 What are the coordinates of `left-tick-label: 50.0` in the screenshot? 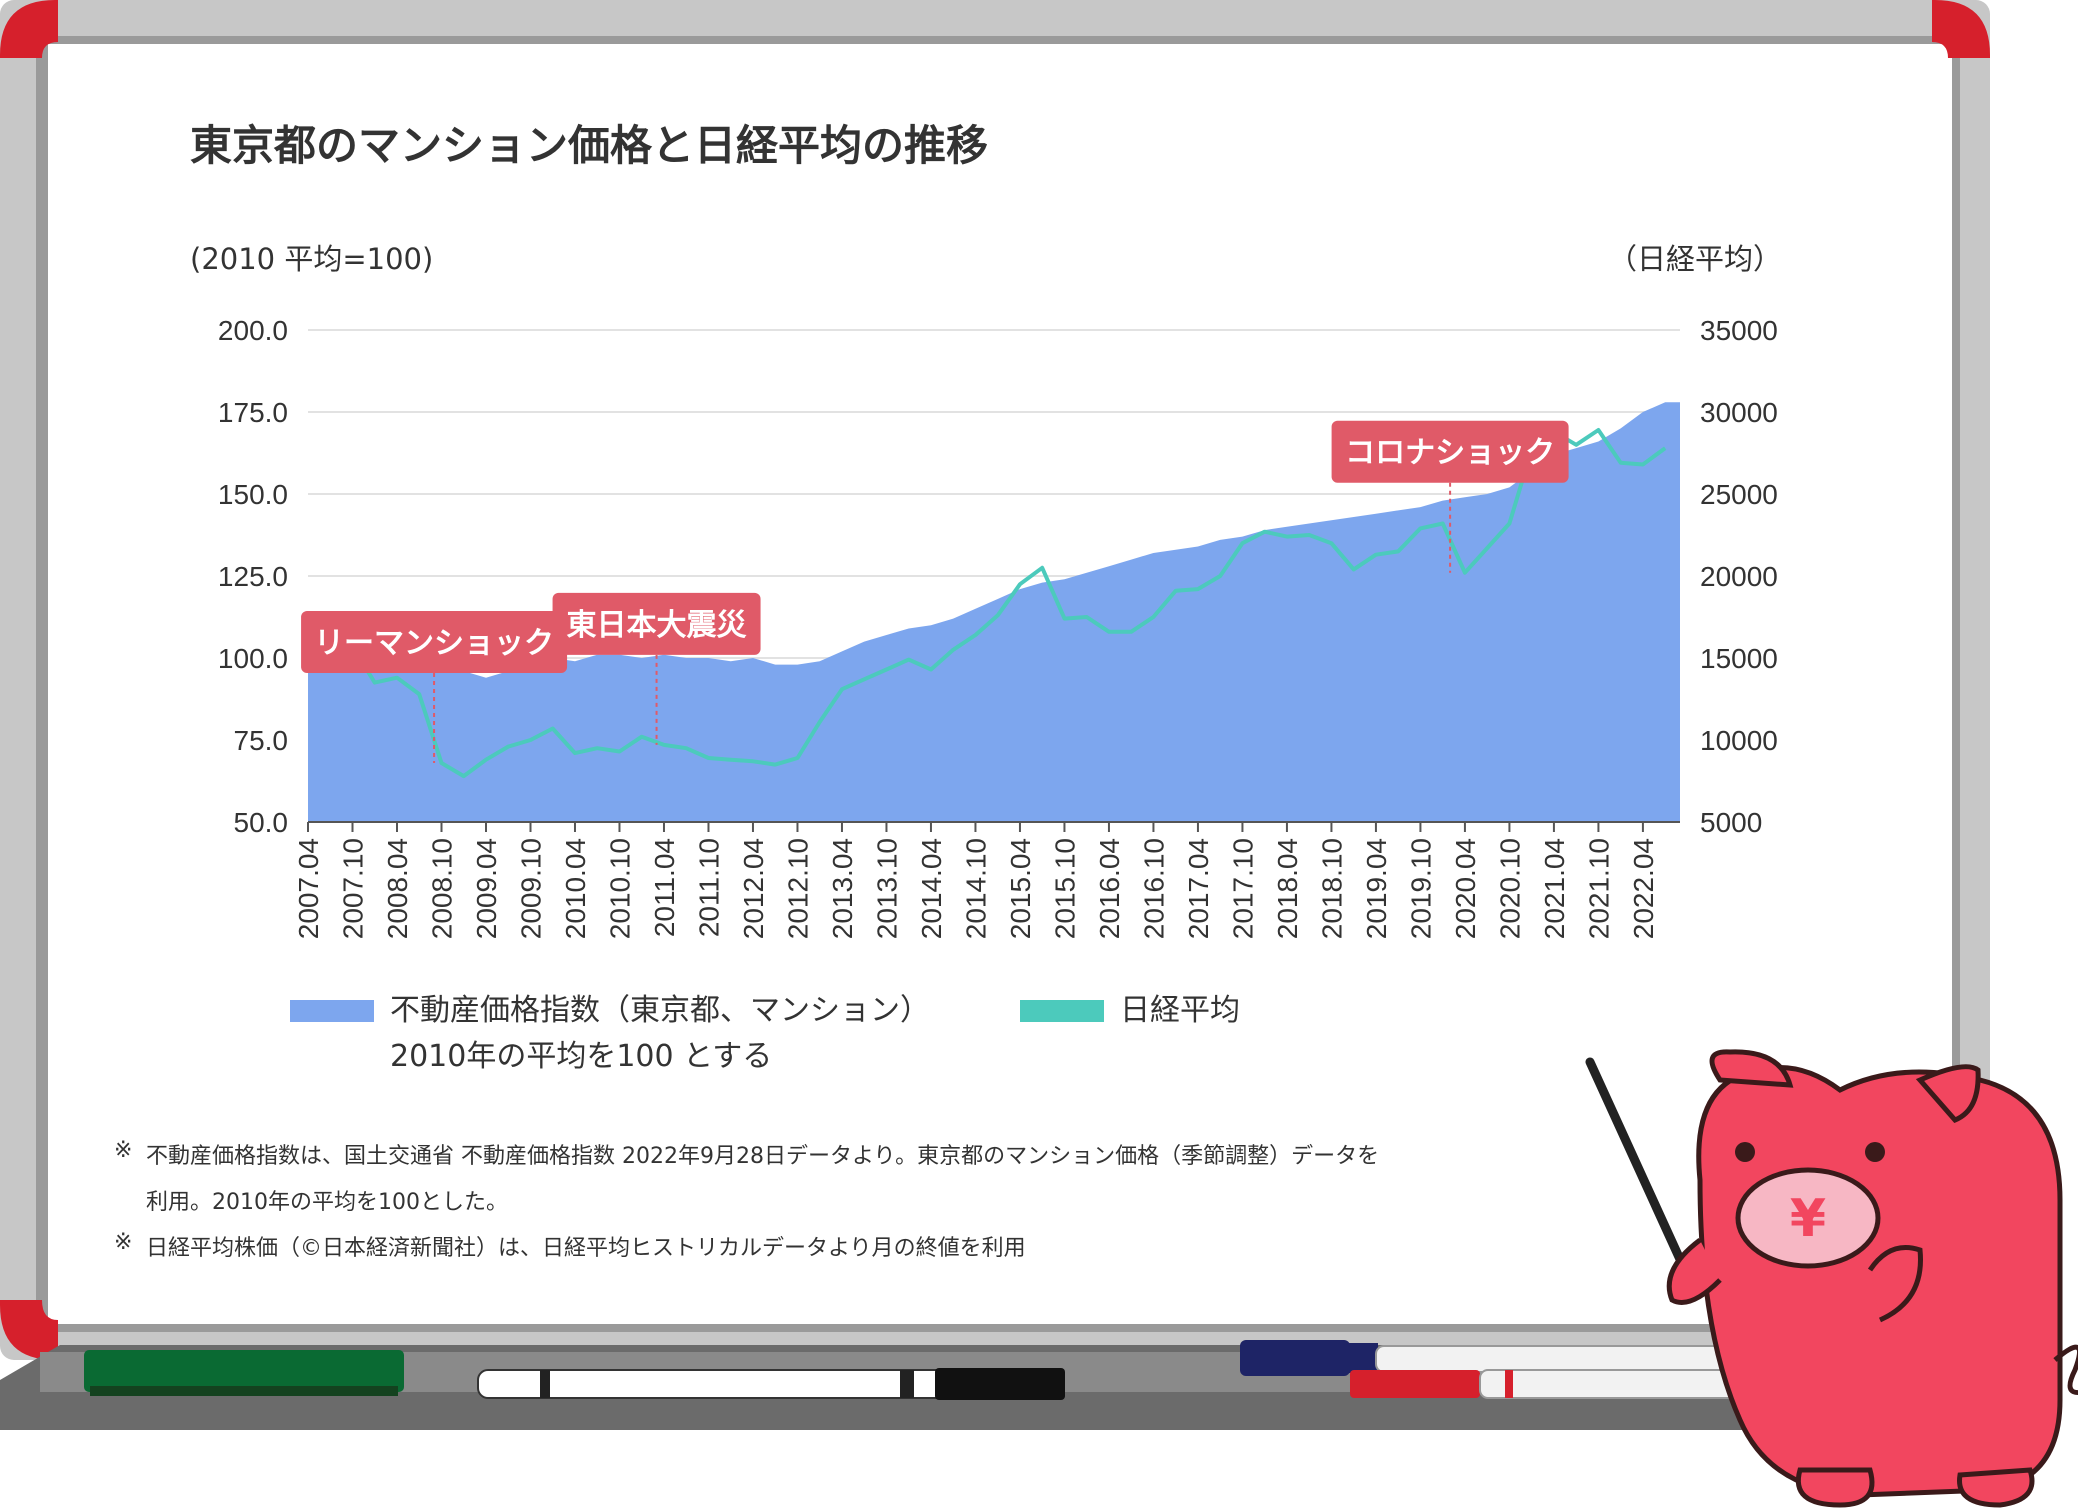 It's located at (261, 822).